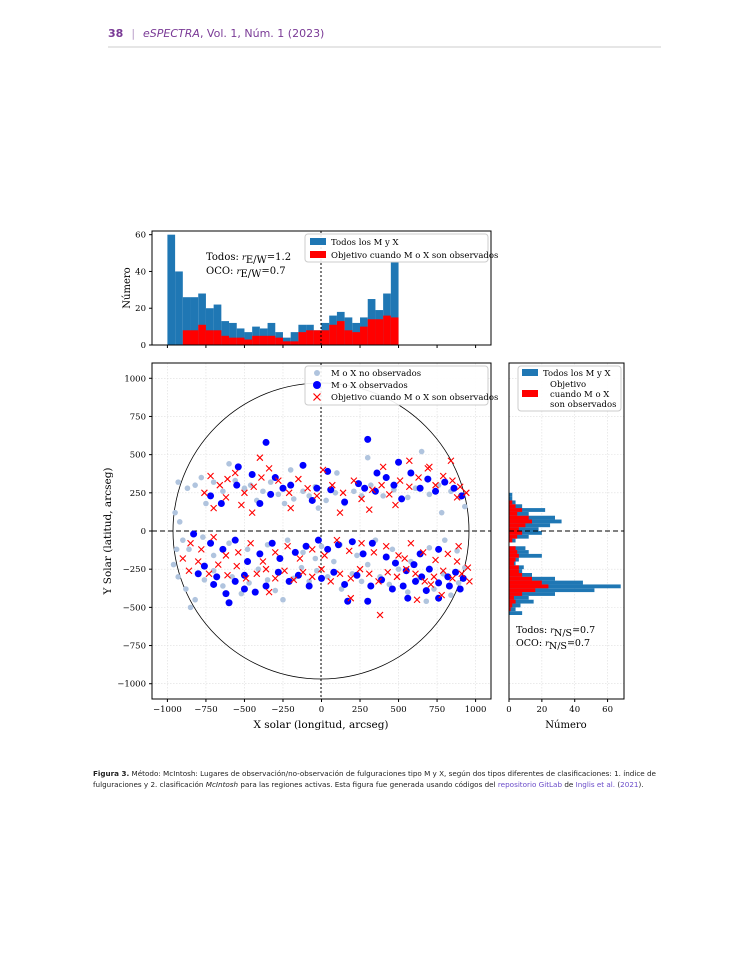 The height and width of the screenshot is (980, 756). What do you see at coordinates (317, 385) in the screenshot?
I see `main-legend-marker-observed` at bounding box center [317, 385].